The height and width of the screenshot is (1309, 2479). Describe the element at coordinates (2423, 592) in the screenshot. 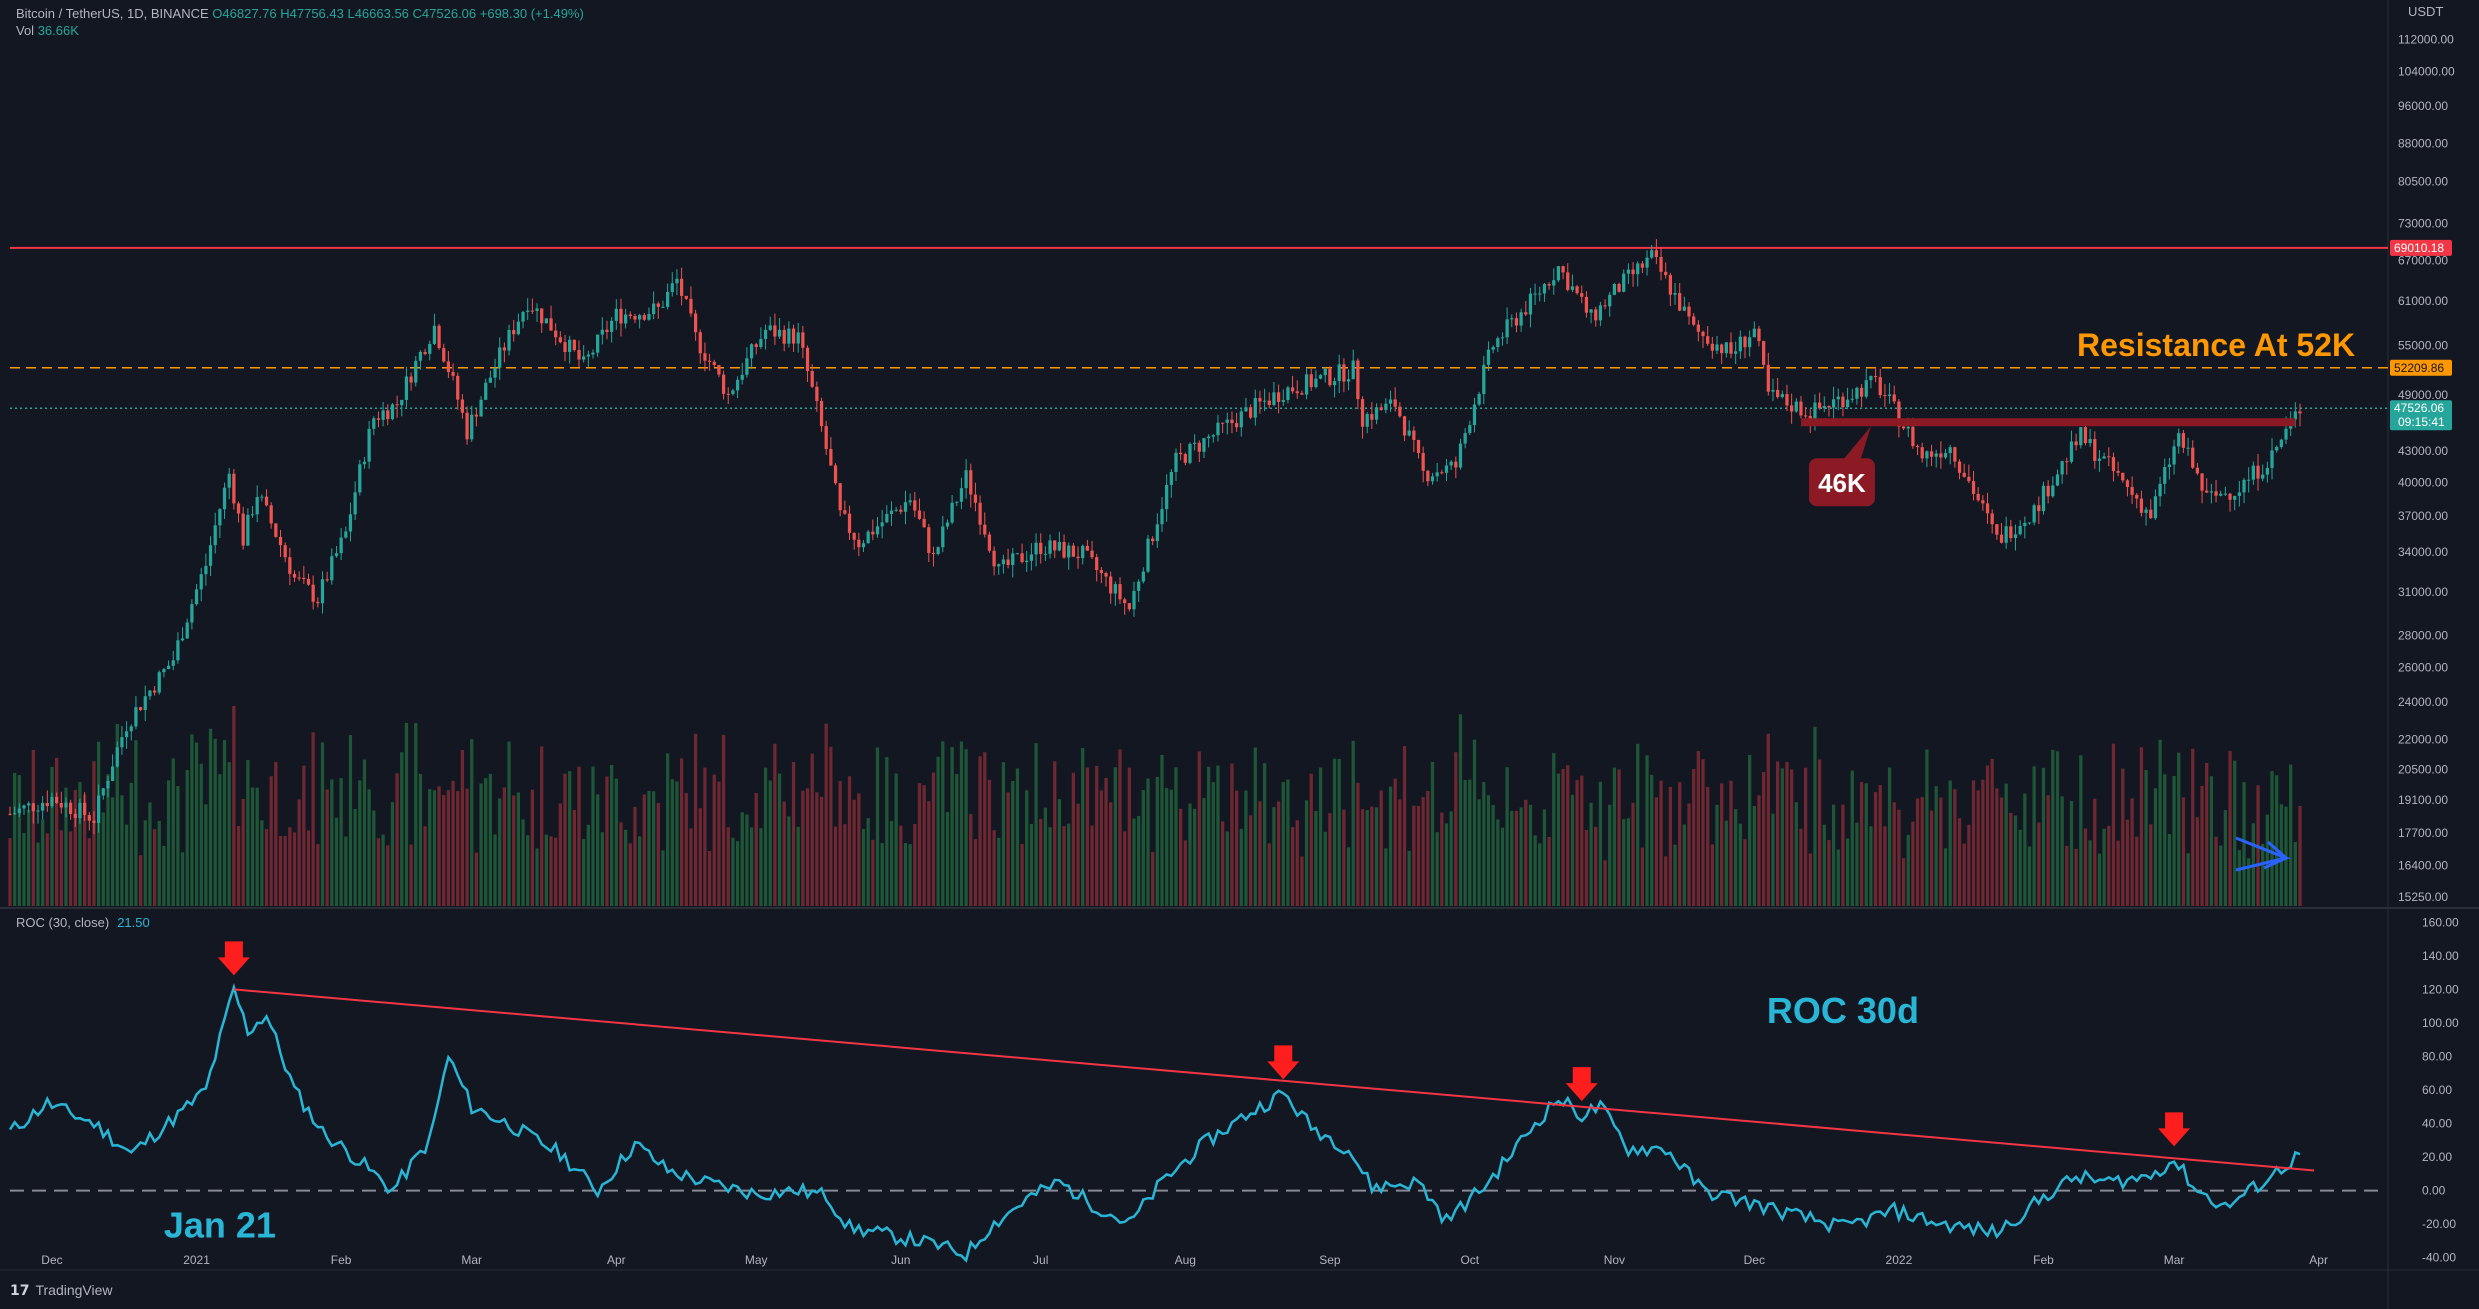

I see `price-axis-label: 31000.00` at that location.